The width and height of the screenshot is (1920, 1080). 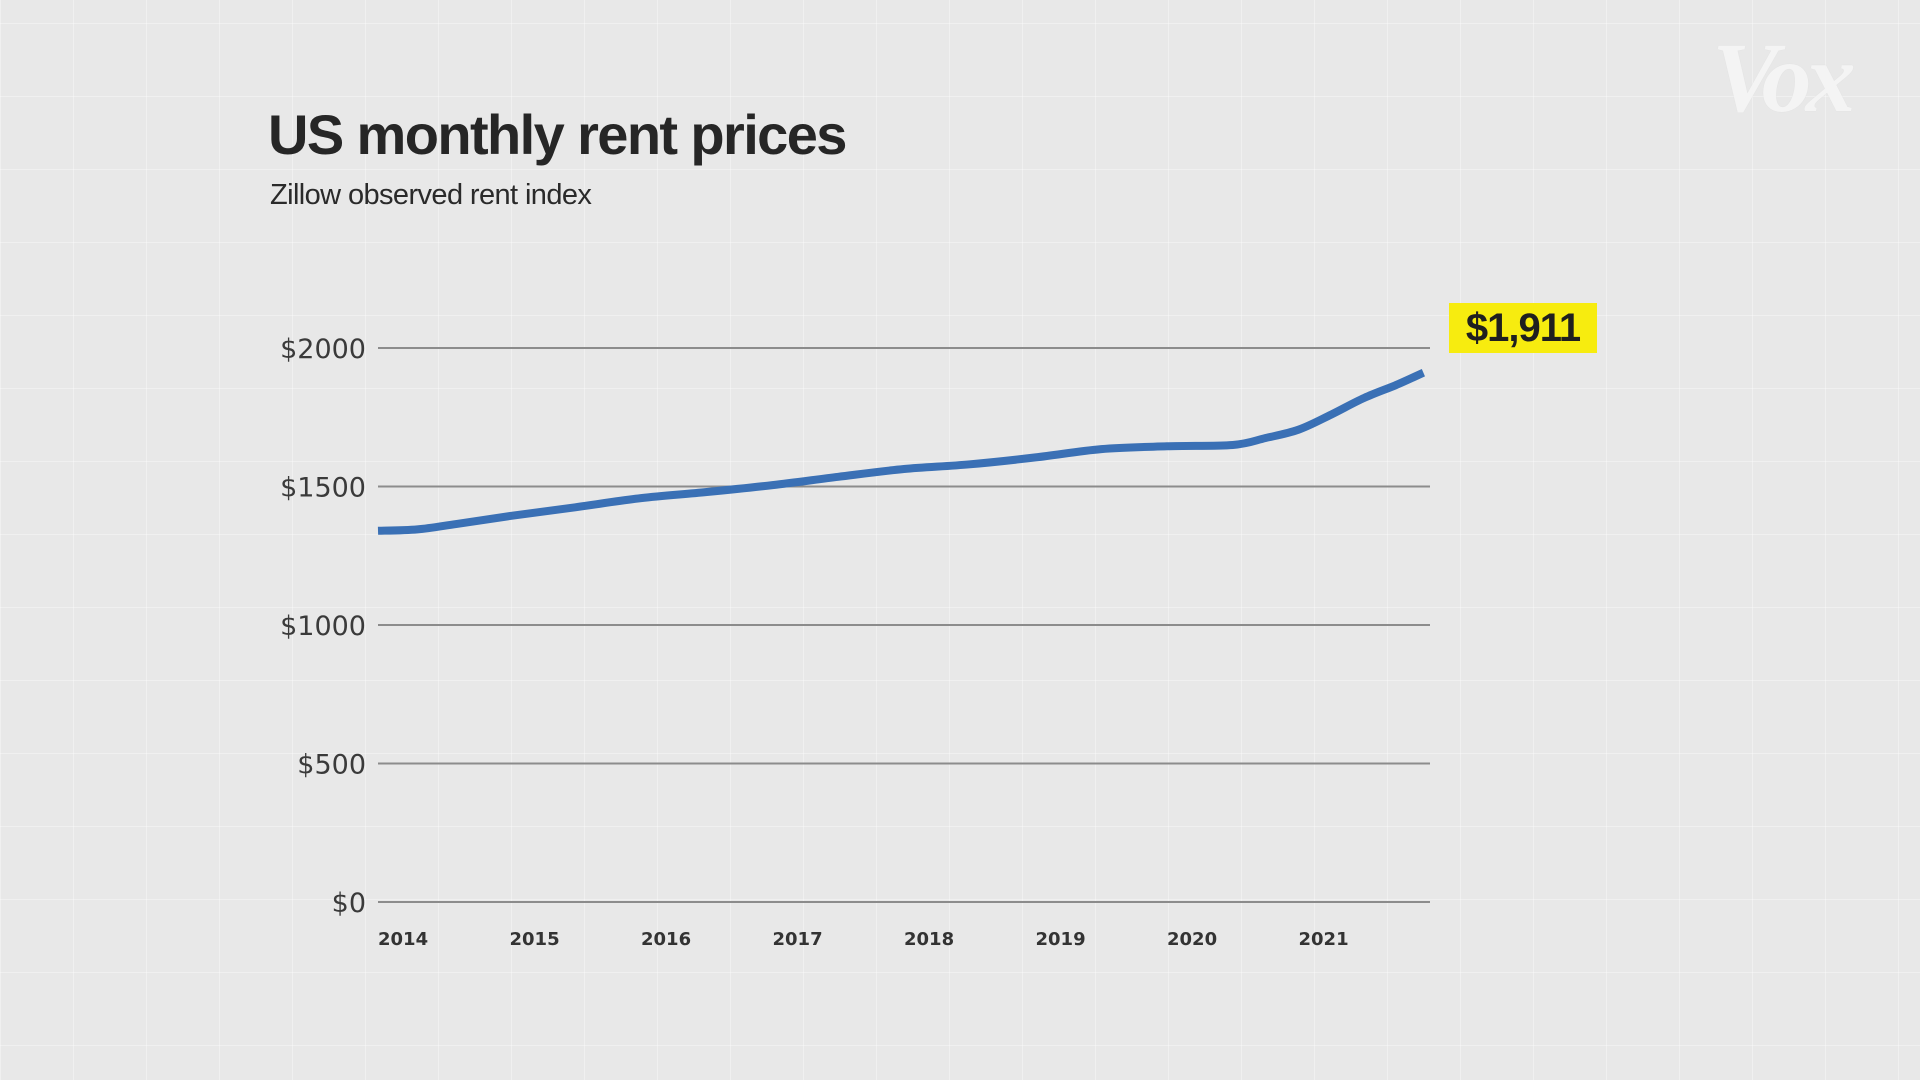 I want to click on x-tick-label: 2017, so click(x=798, y=939).